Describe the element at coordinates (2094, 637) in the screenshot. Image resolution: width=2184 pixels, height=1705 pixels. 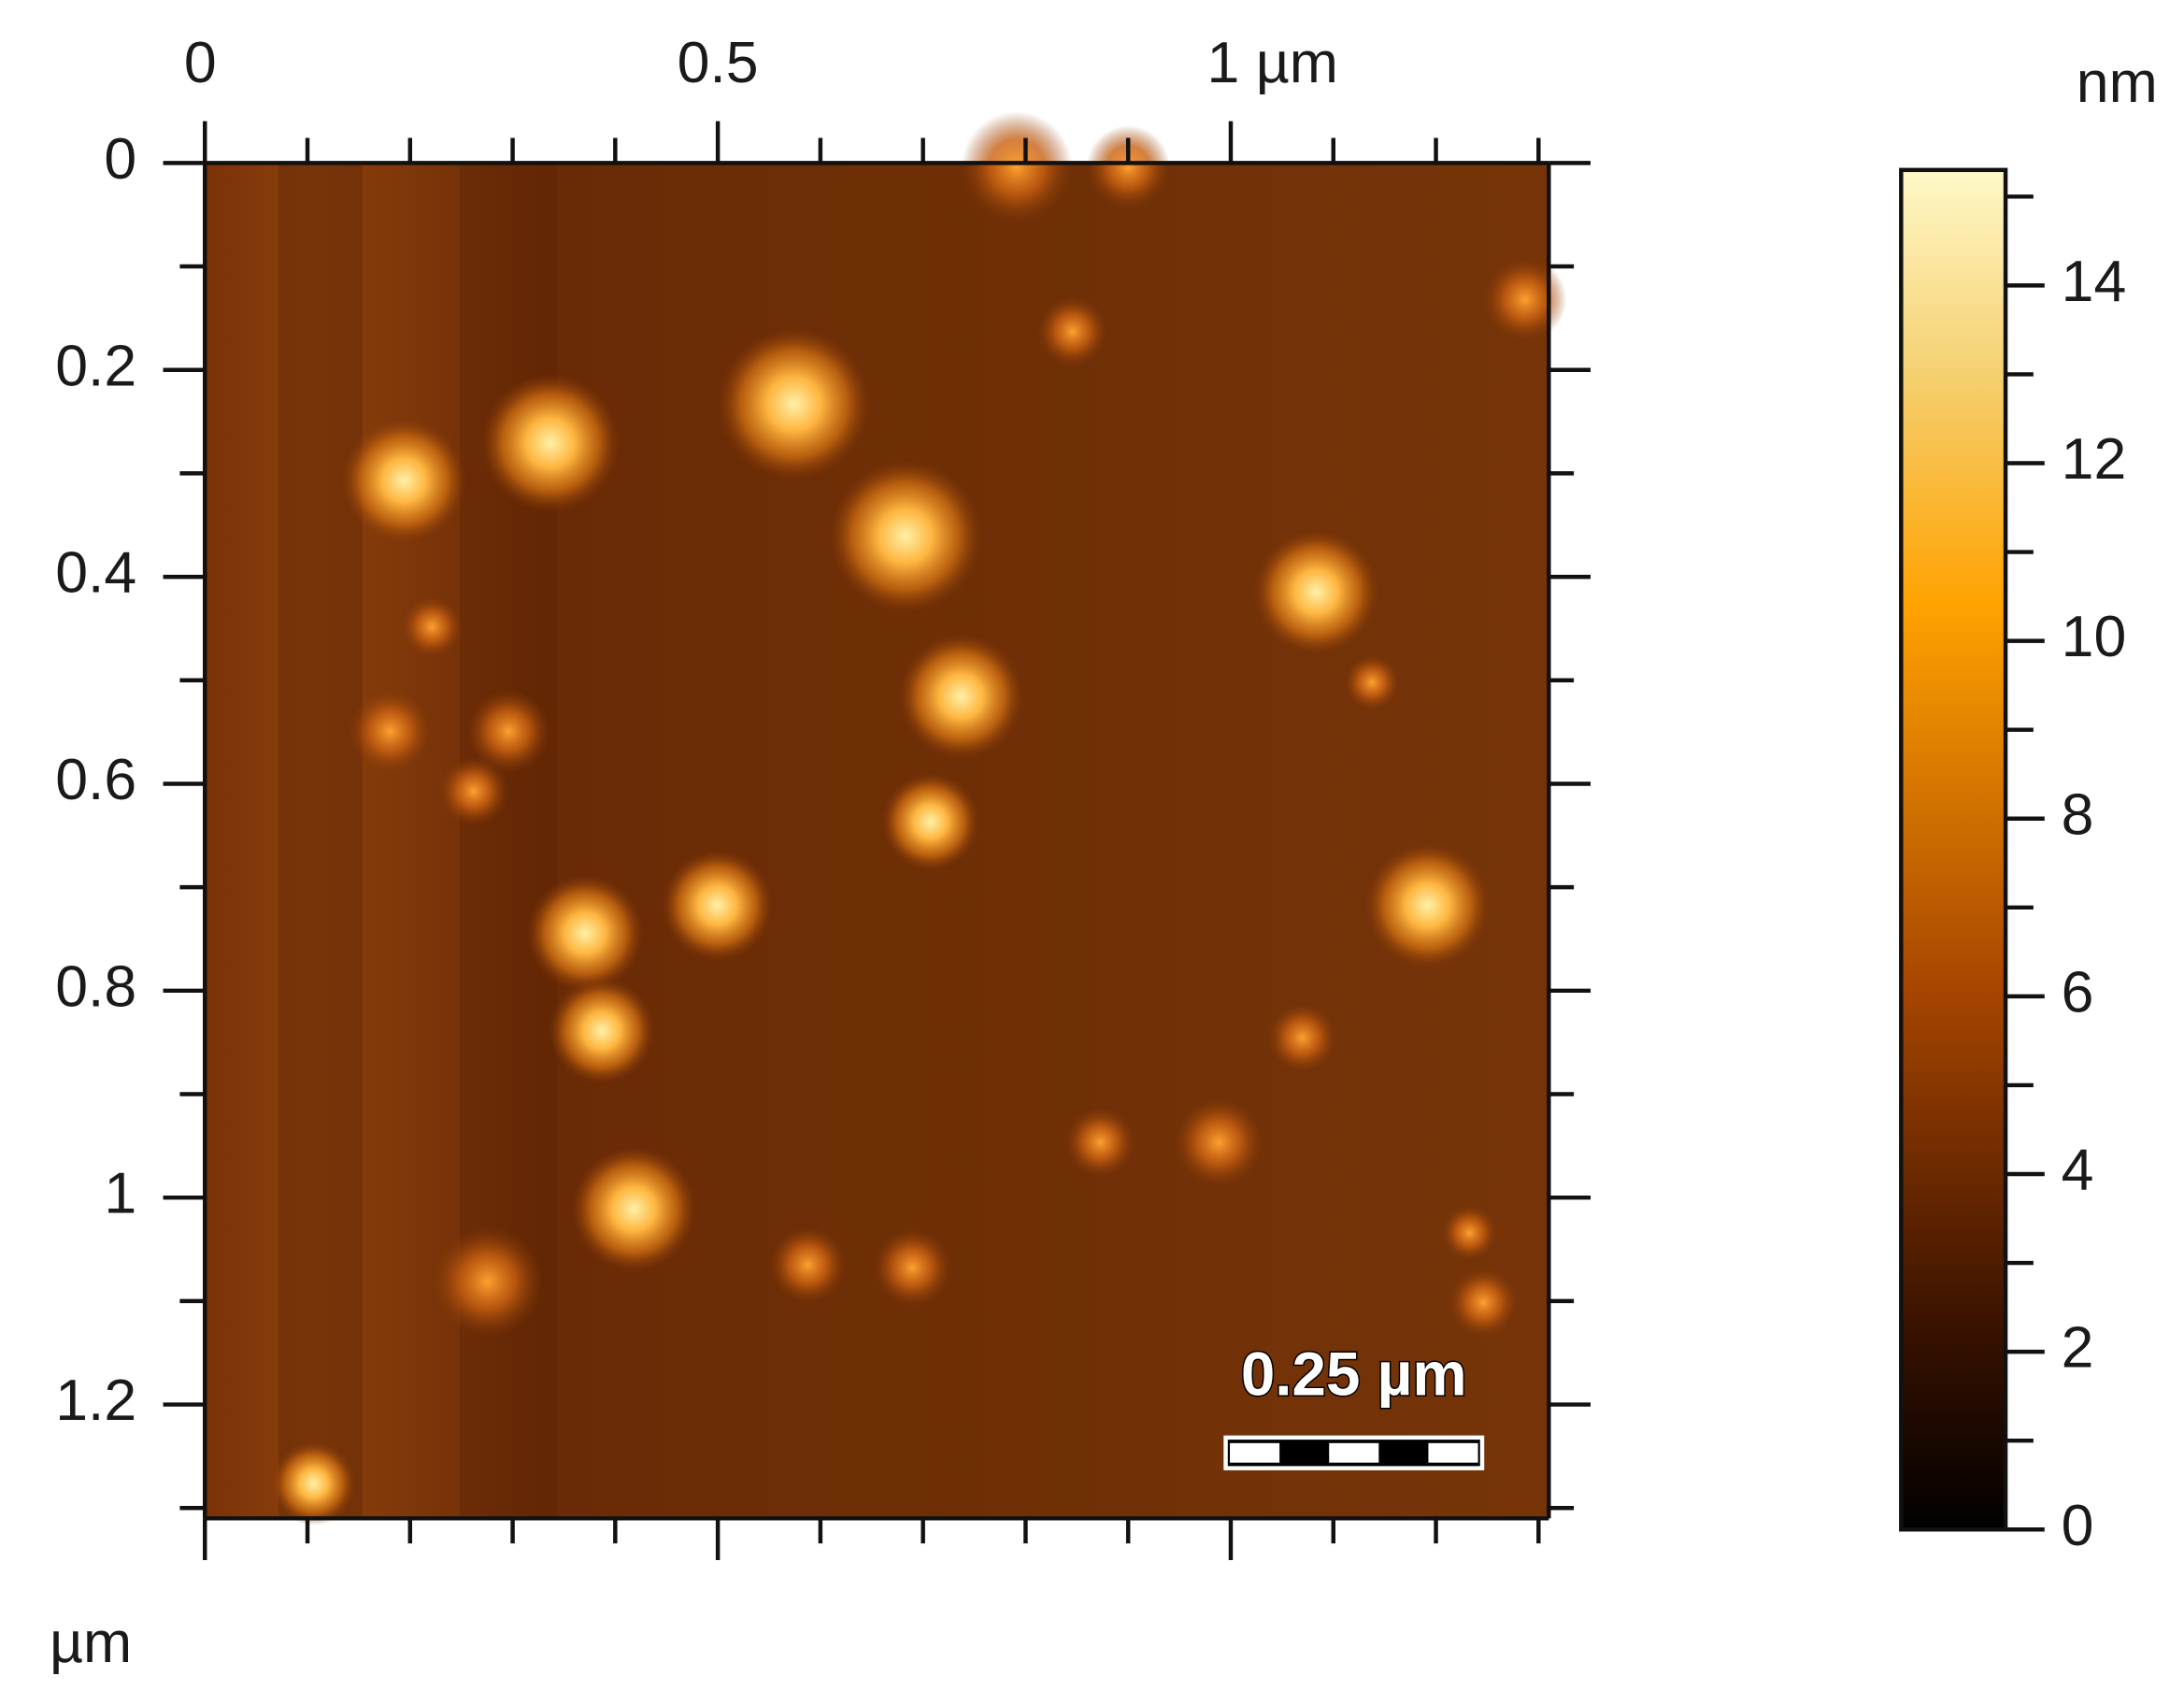
I see `colorbar-tick-label: 10` at that location.